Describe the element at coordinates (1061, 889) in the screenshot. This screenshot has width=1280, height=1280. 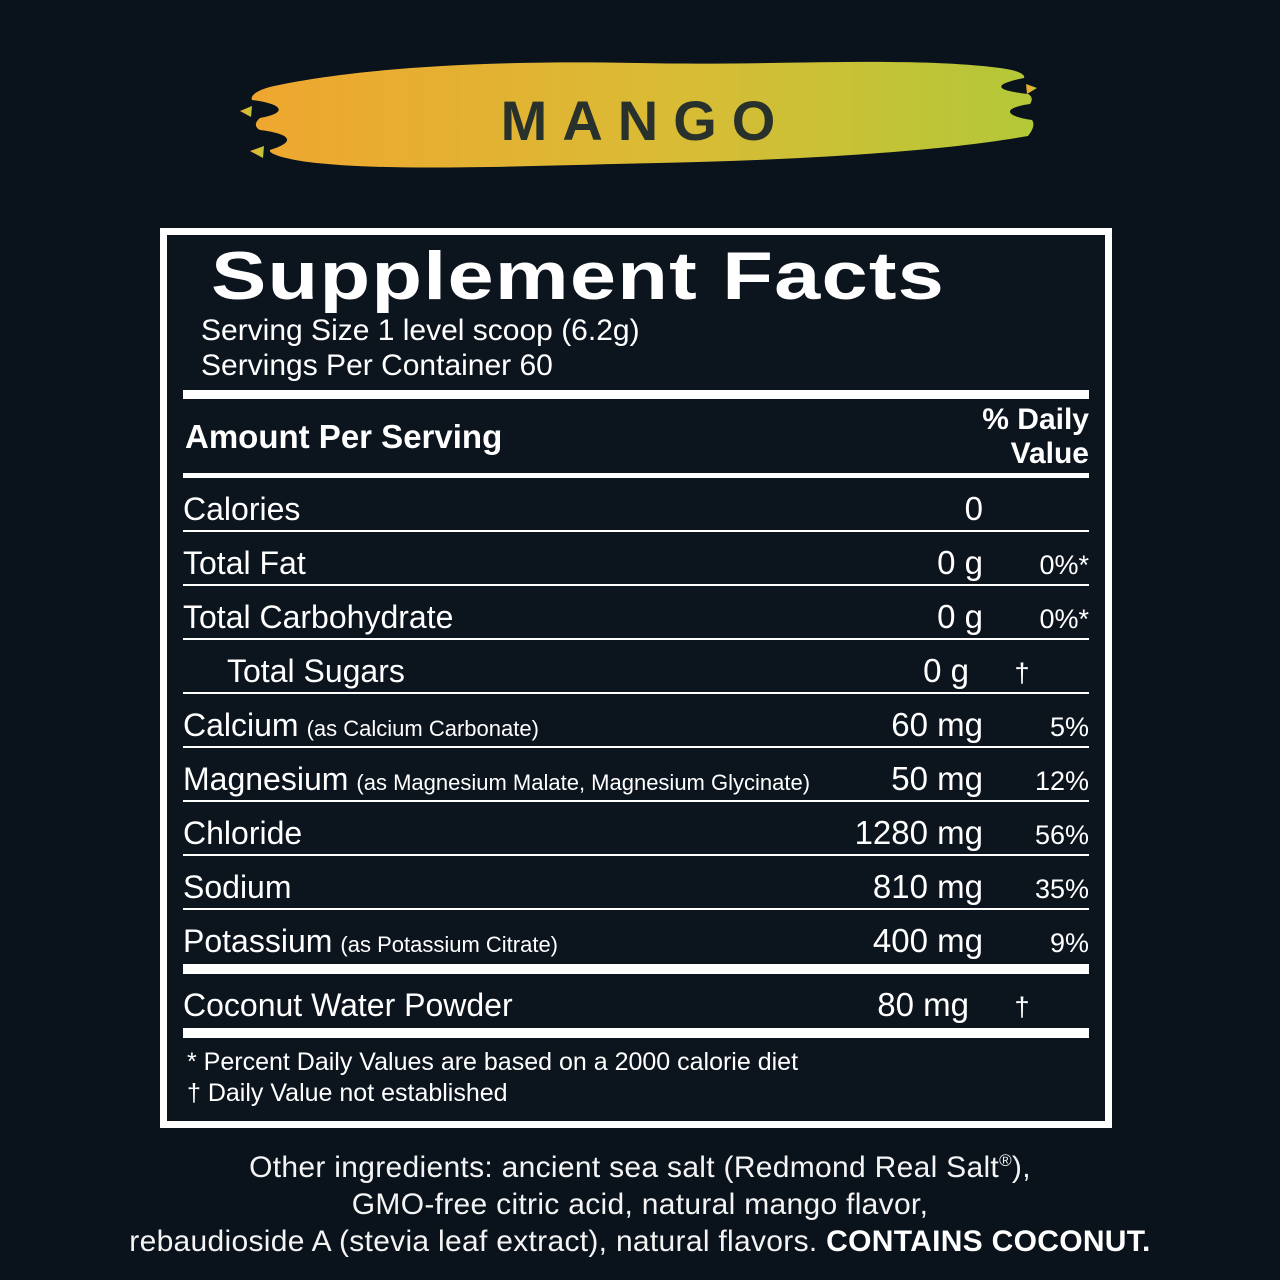
I see `nutrient-dv: 35%` at that location.